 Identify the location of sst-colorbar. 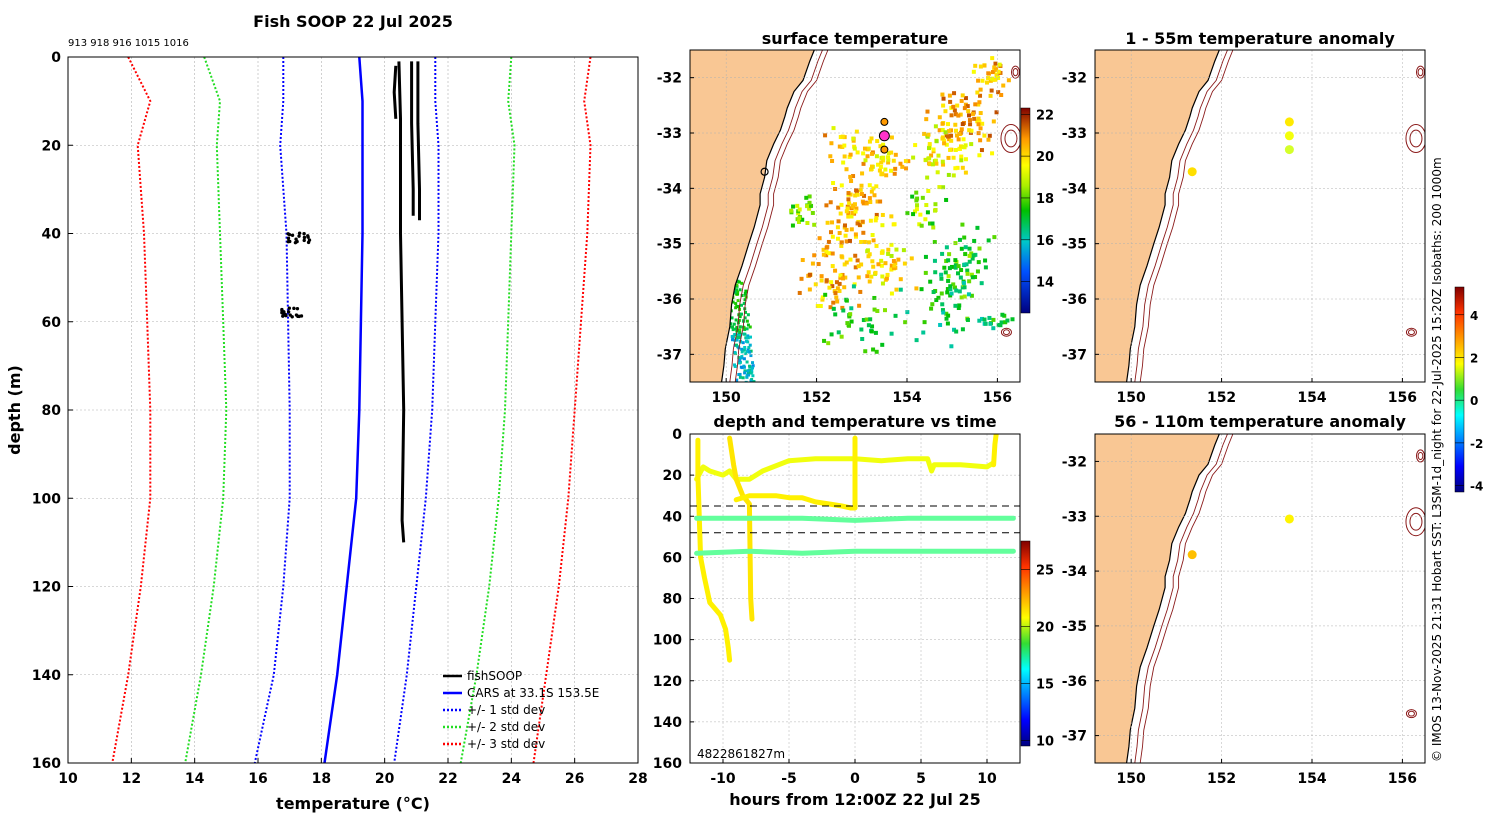
(1025, 210).